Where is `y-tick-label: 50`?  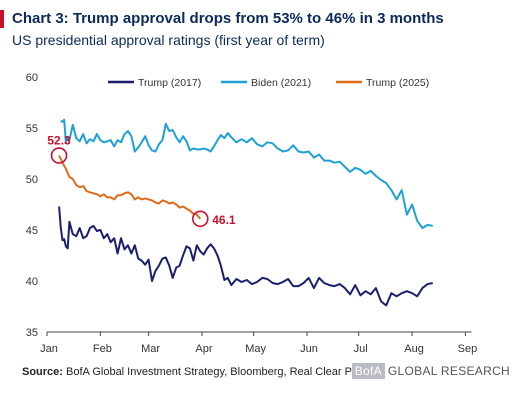
y-tick-label: 50 is located at coordinates (32, 180).